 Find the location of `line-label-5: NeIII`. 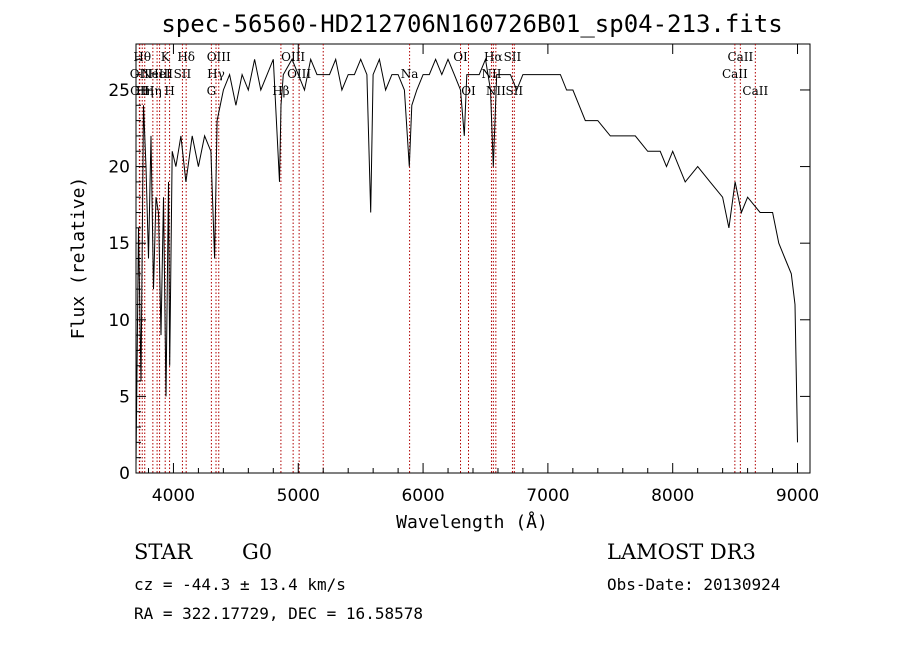

line-label-5: NeIII is located at coordinates (157, 74).